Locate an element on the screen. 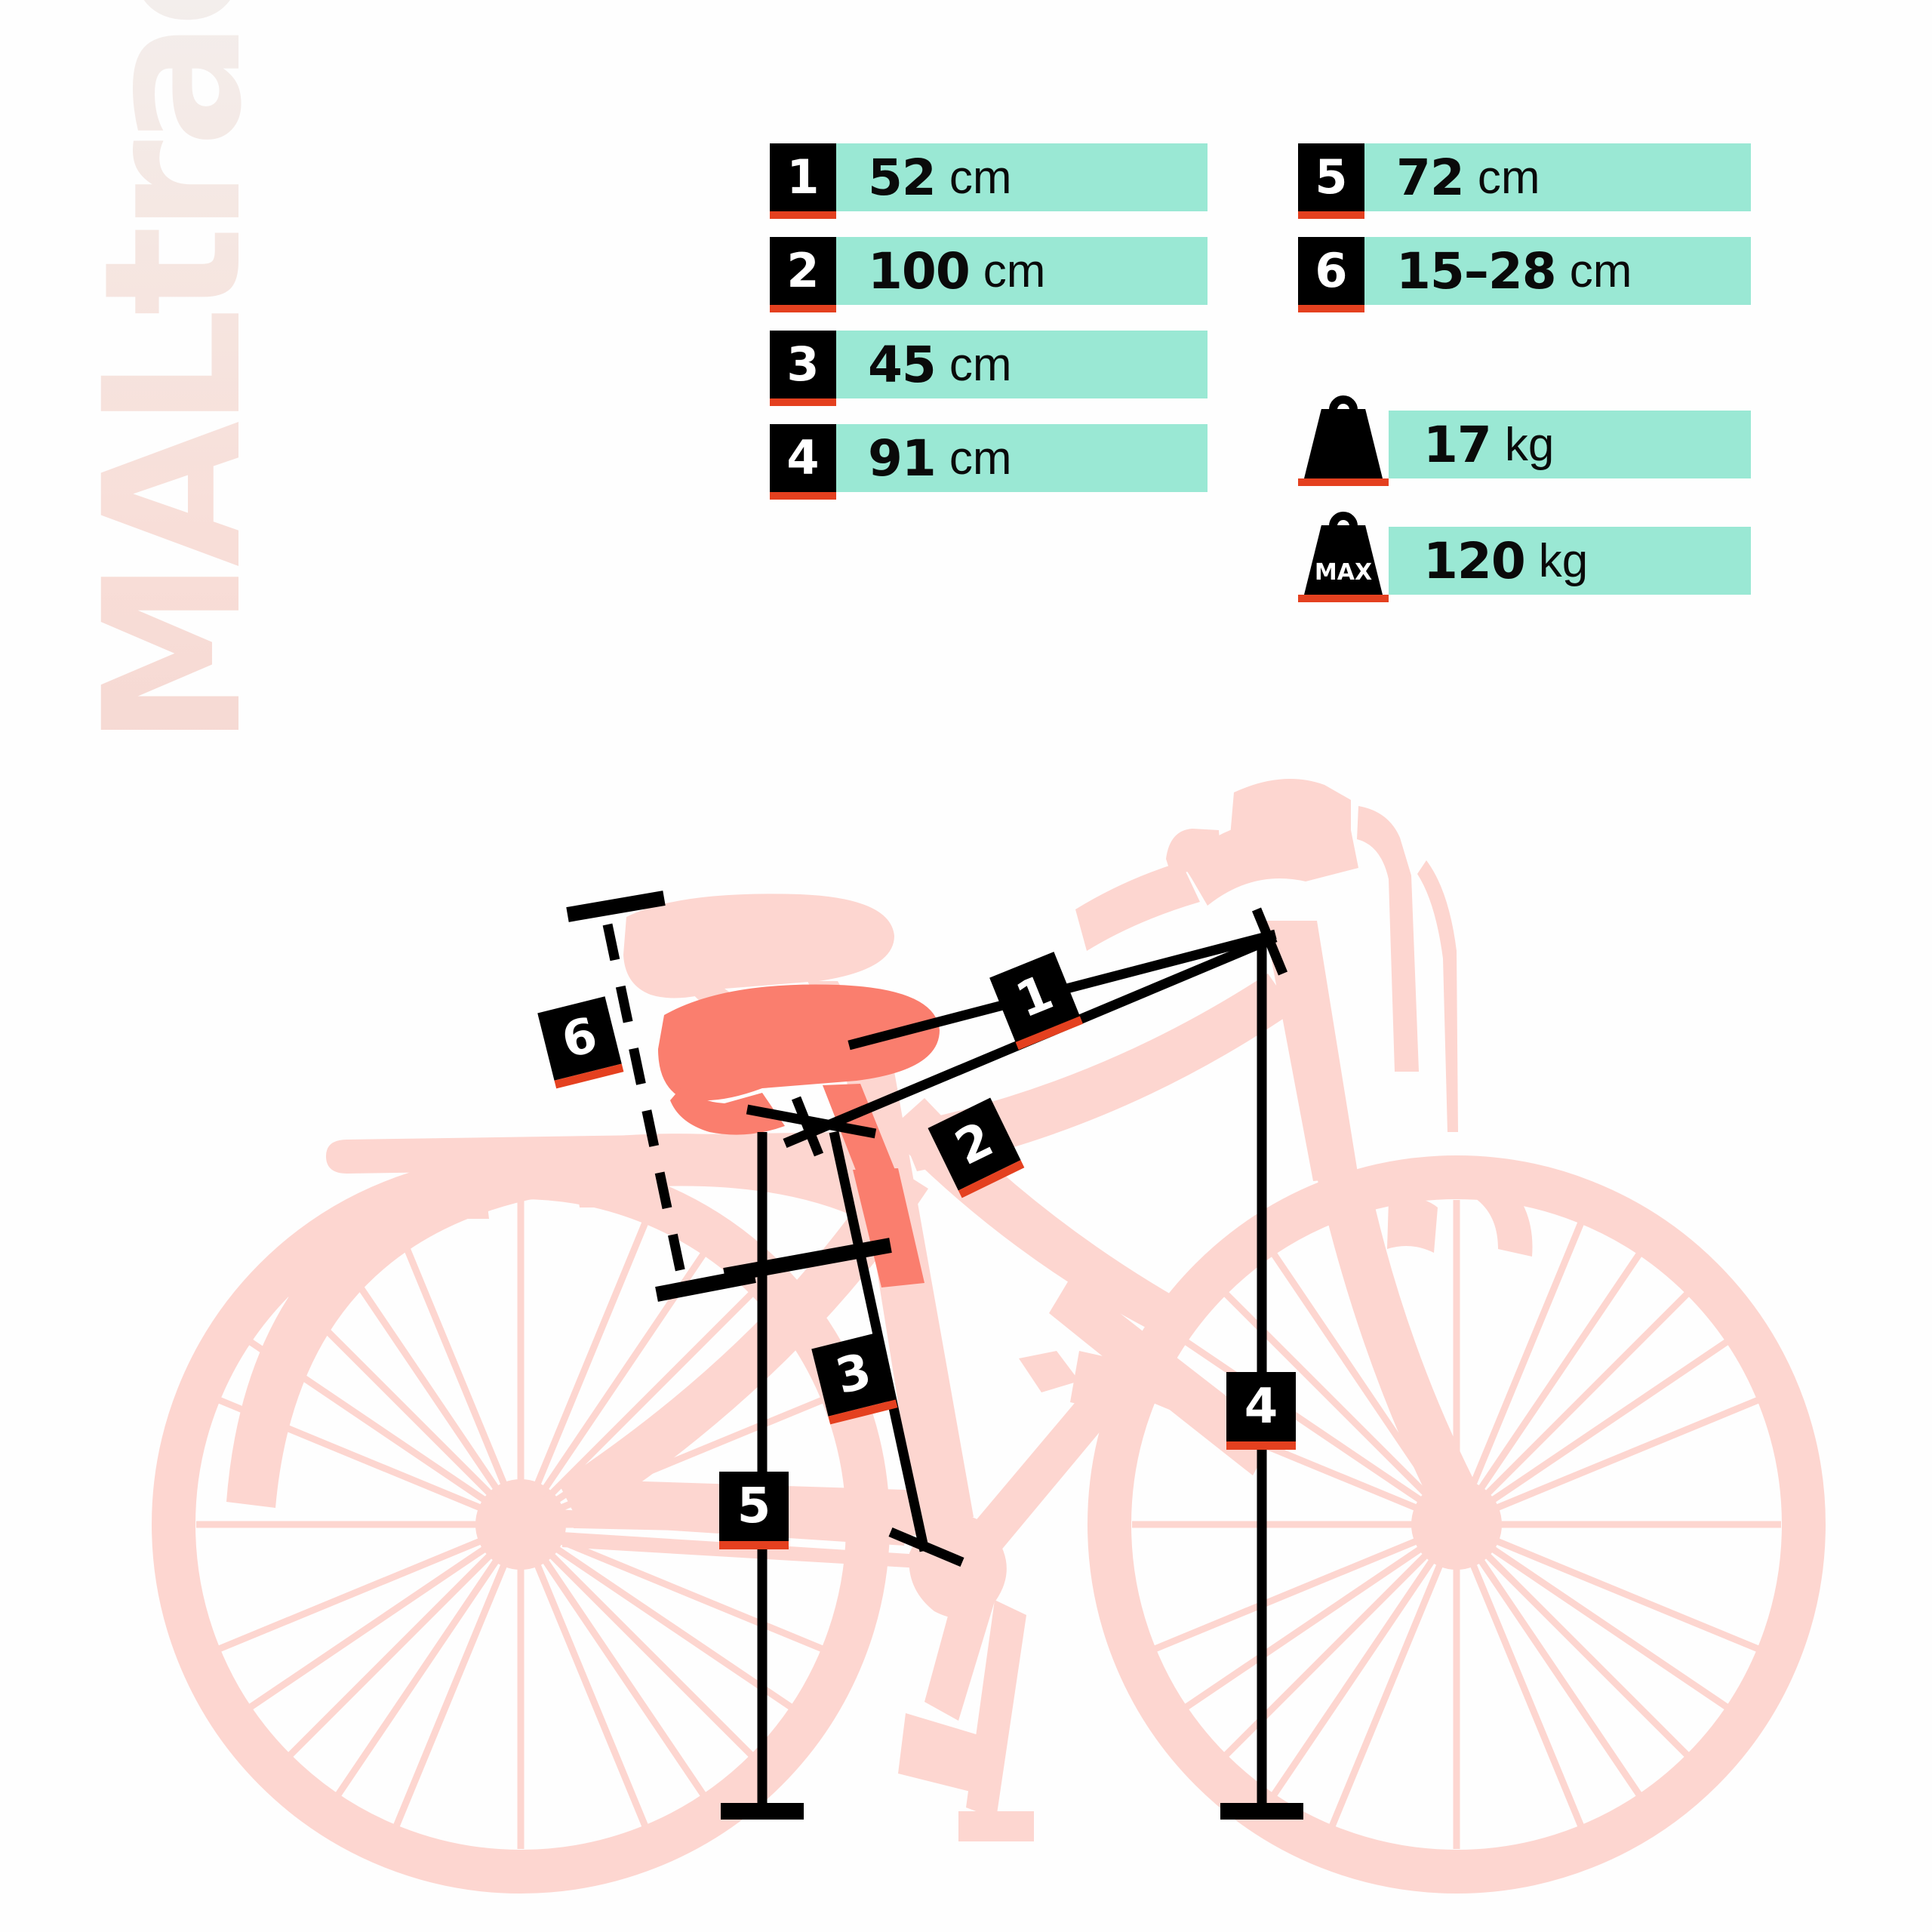  crank-arm-icon is located at coordinates (960, 1649).